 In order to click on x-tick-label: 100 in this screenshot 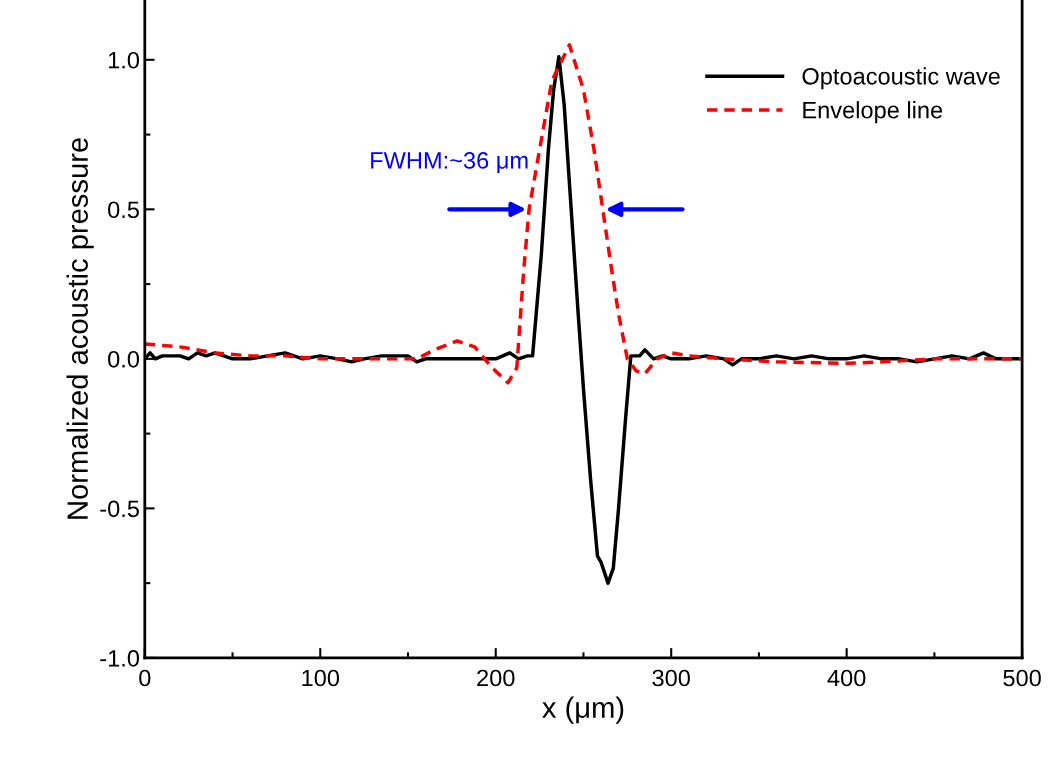, I will do `click(321, 678)`.